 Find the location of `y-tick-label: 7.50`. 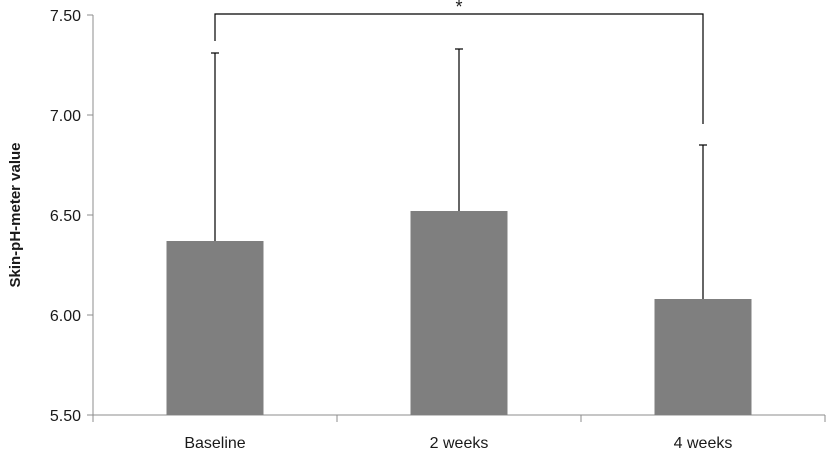

y-tick-label: 7.50 is located at coordinates (65, 16).